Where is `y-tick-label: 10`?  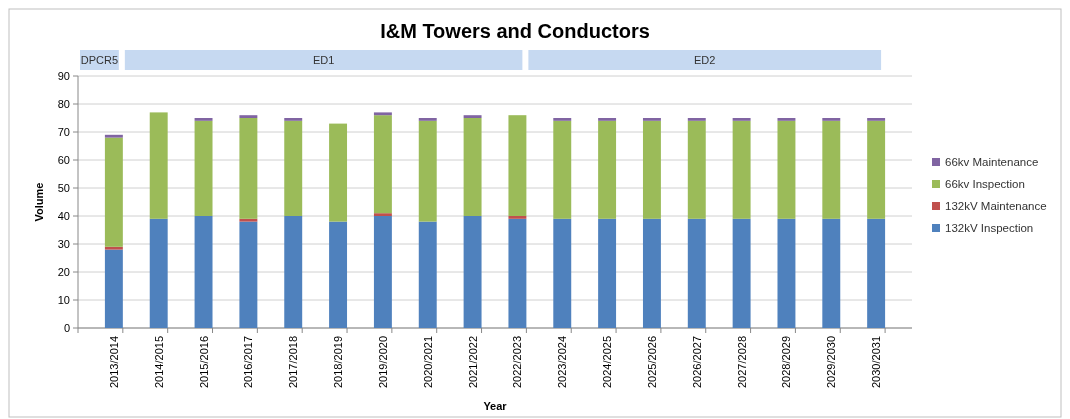
y-tick-label: 10 is located at coordinates (63, 300).